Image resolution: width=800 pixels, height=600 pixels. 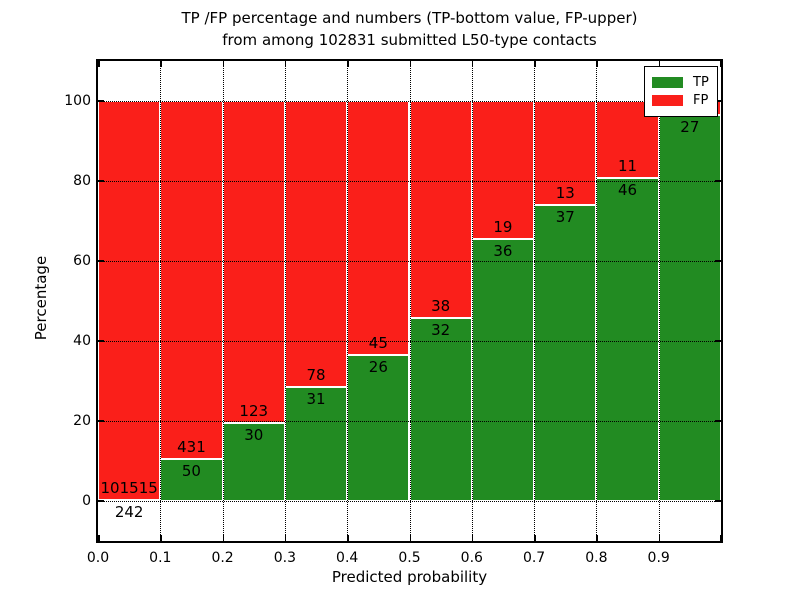 What do you see at coordinates (378, 342) in the screenshot?
I see `fp-count-label: 45` at bounding box center [378, 342].